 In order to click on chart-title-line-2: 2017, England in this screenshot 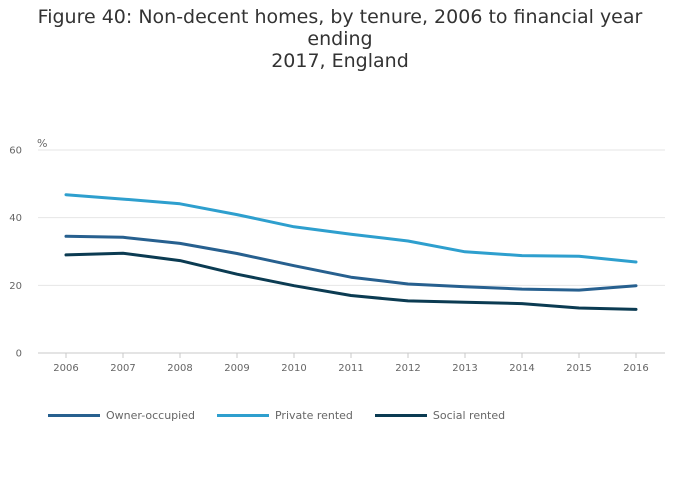, I will do `click(340, 61)`.